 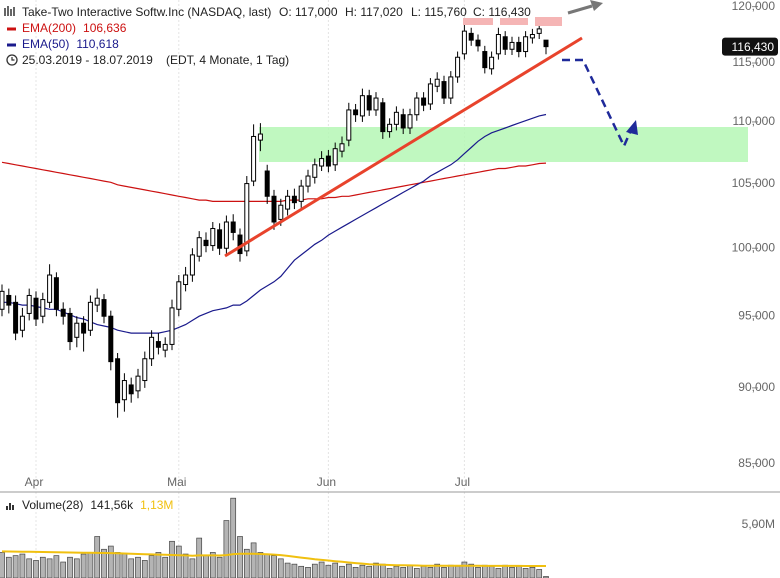 What do you see at coordinates (756, 315) in the screenshot?
I see `y-tick-label: 95,000` at bounding box center [756, 315].